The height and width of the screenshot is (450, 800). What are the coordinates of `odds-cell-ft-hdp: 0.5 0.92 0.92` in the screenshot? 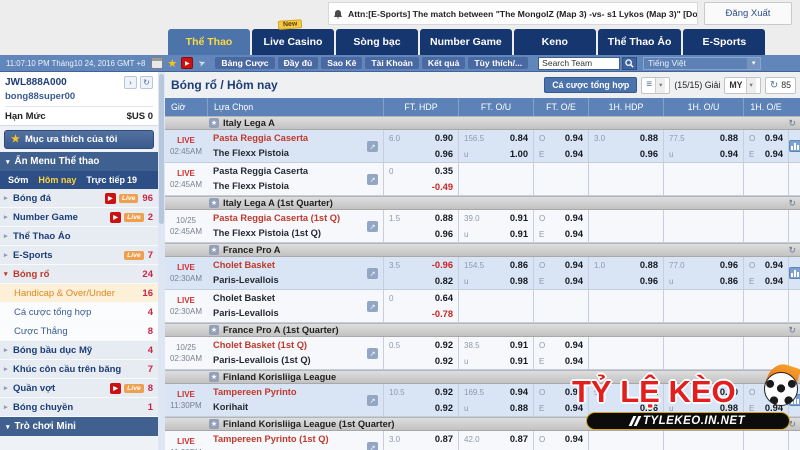 It's located at (420, 353).